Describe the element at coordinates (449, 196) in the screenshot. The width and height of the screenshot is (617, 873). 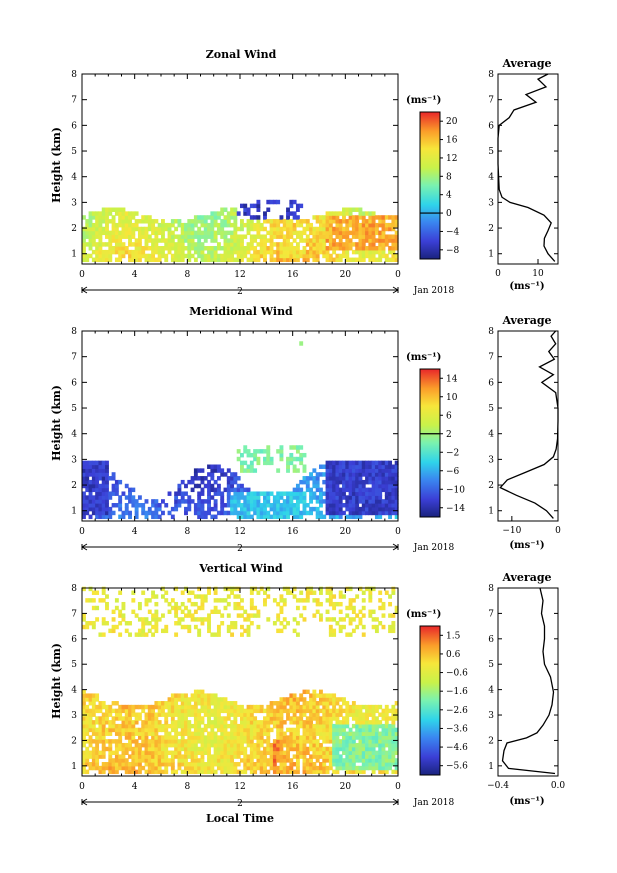
I see `colorbar-tick-label: 4` at that location.